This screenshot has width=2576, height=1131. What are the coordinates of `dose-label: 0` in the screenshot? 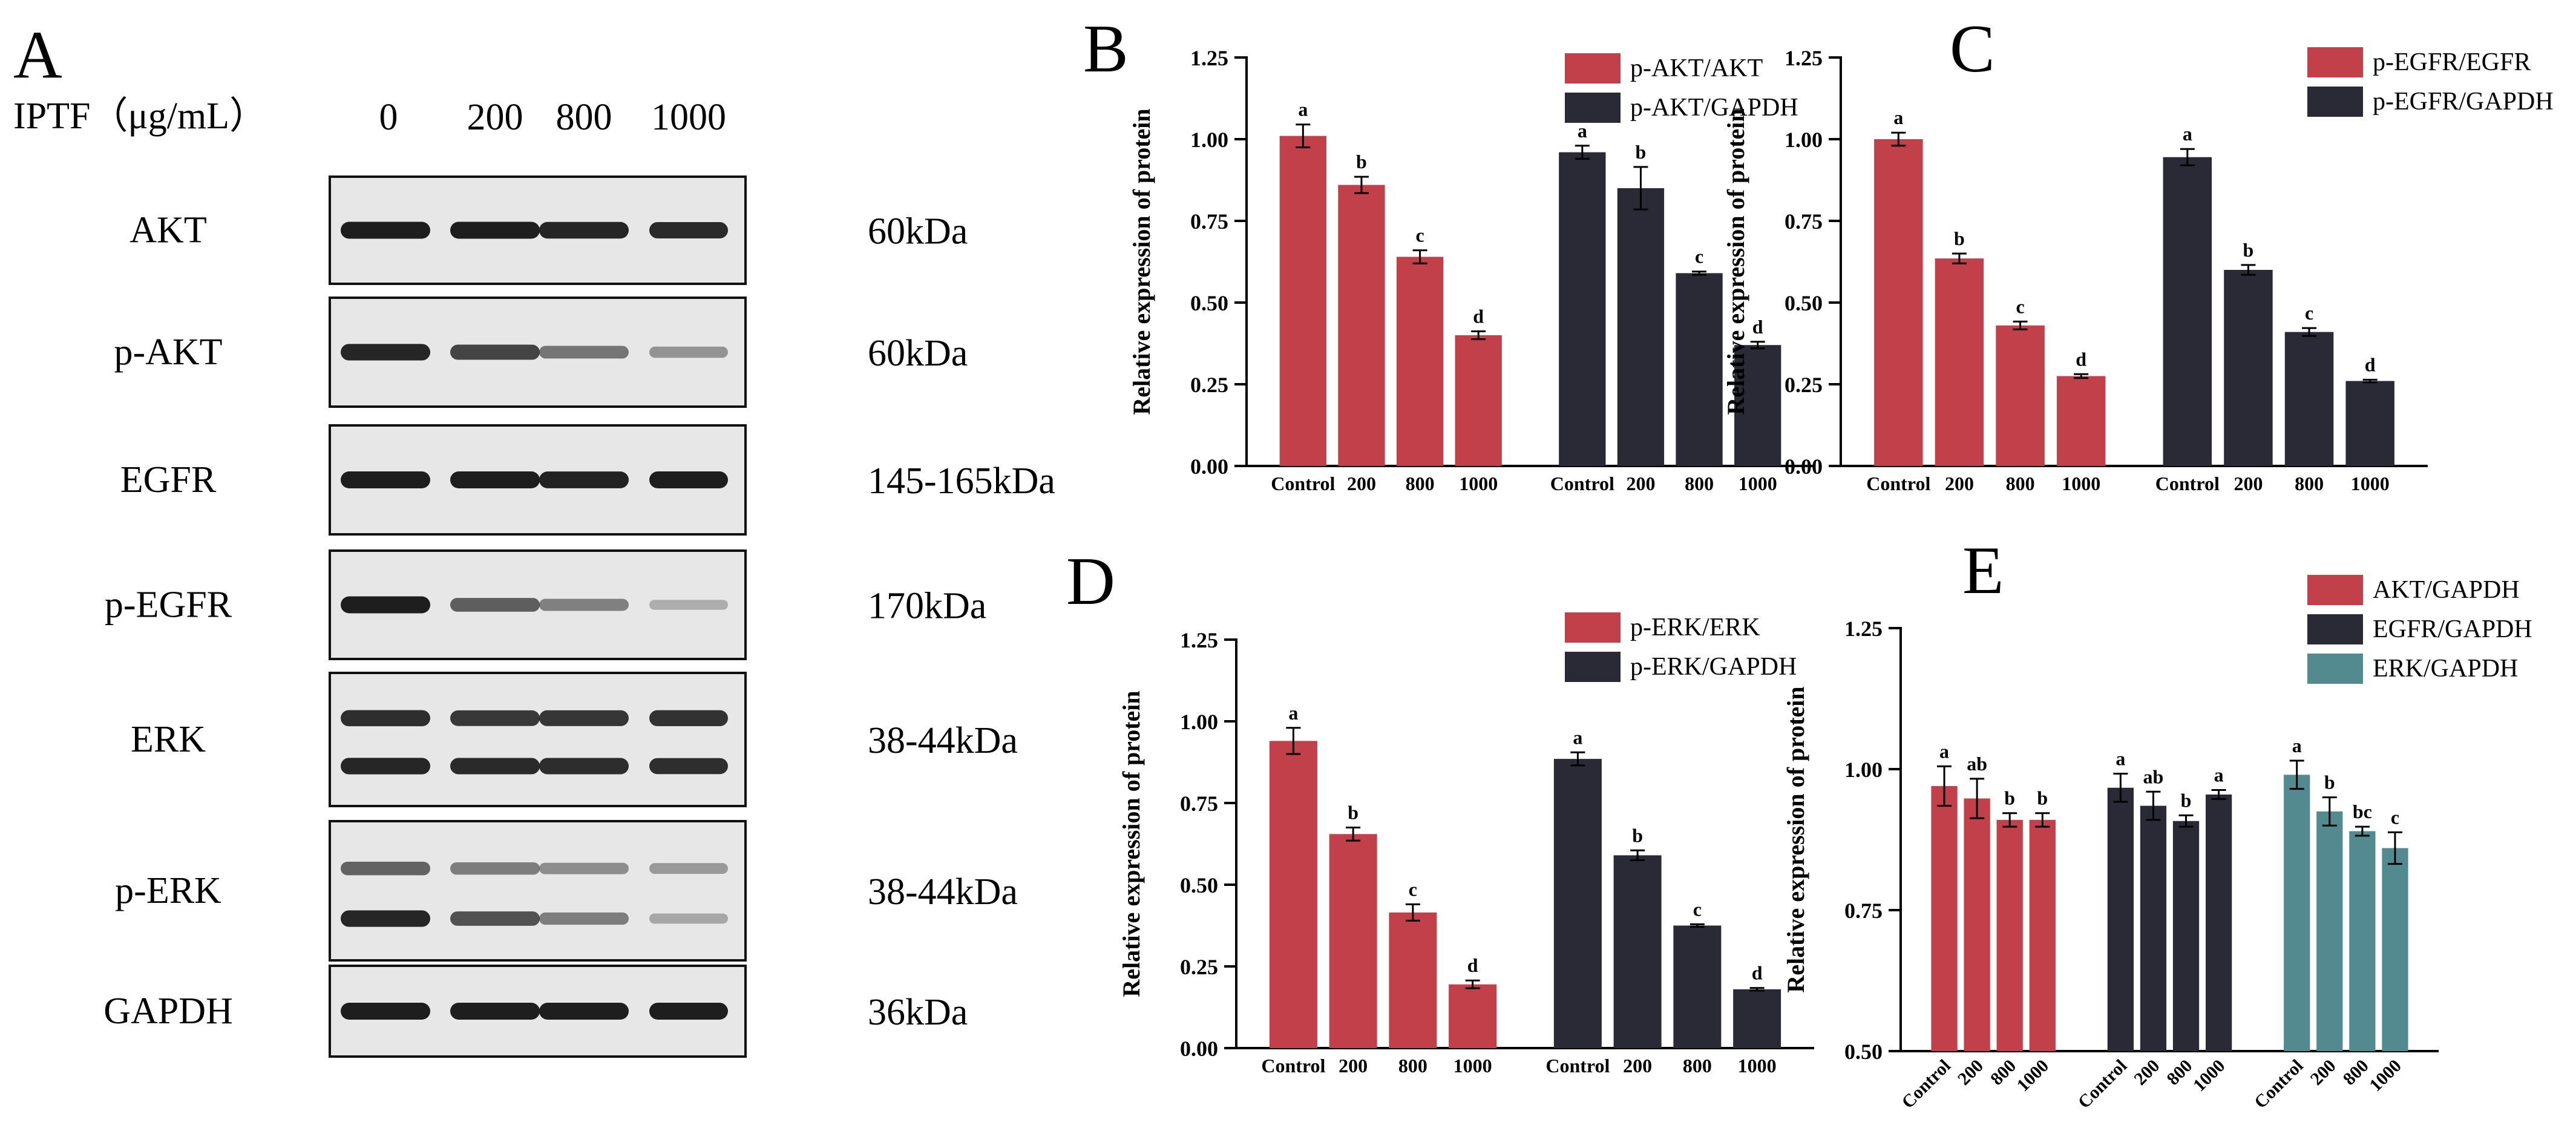 It's located at (388, 118).